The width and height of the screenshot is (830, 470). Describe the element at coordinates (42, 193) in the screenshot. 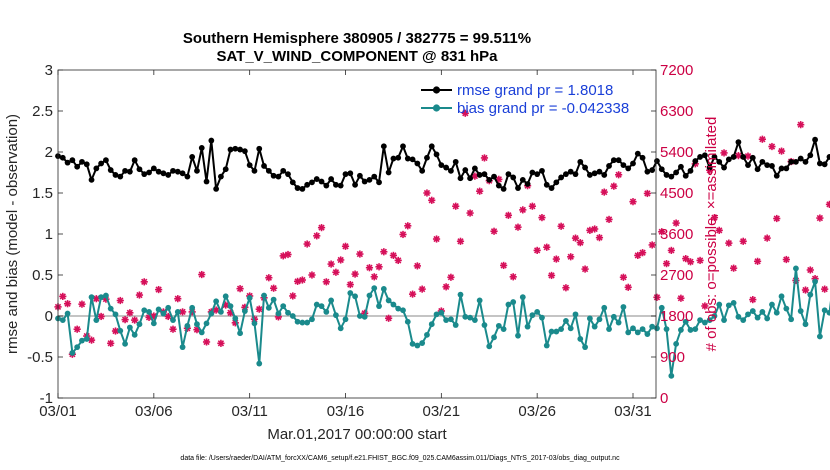

I see `y-left-tick-label: 1.5` at that location.